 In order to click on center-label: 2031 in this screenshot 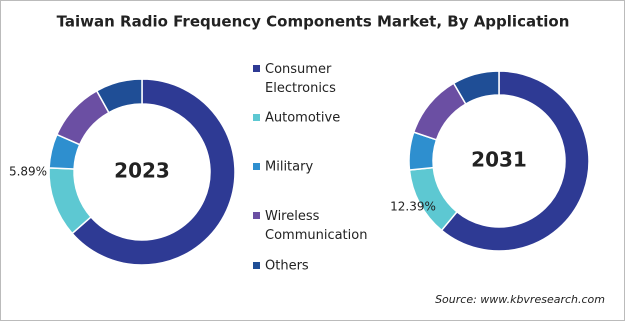, I will do `click(499, 160)`.